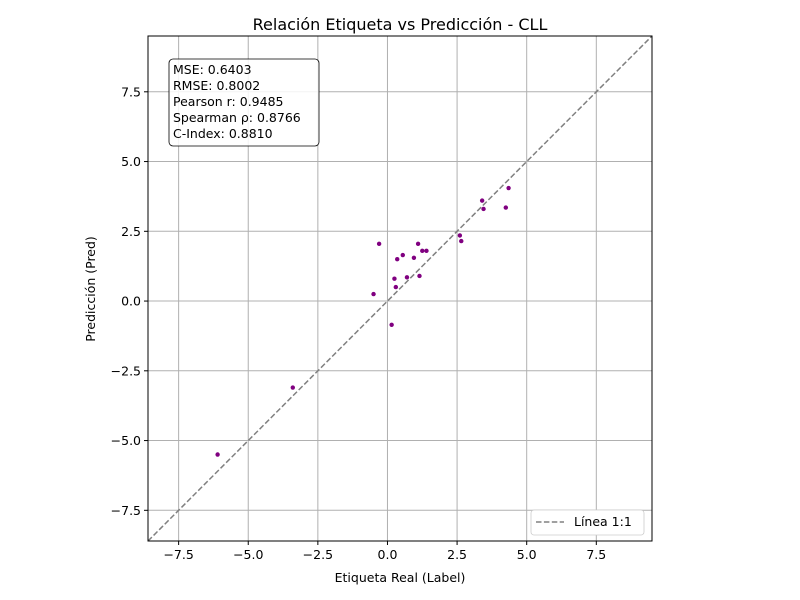  I want to click on x-tick-label: 7.5, so click(596, 554).